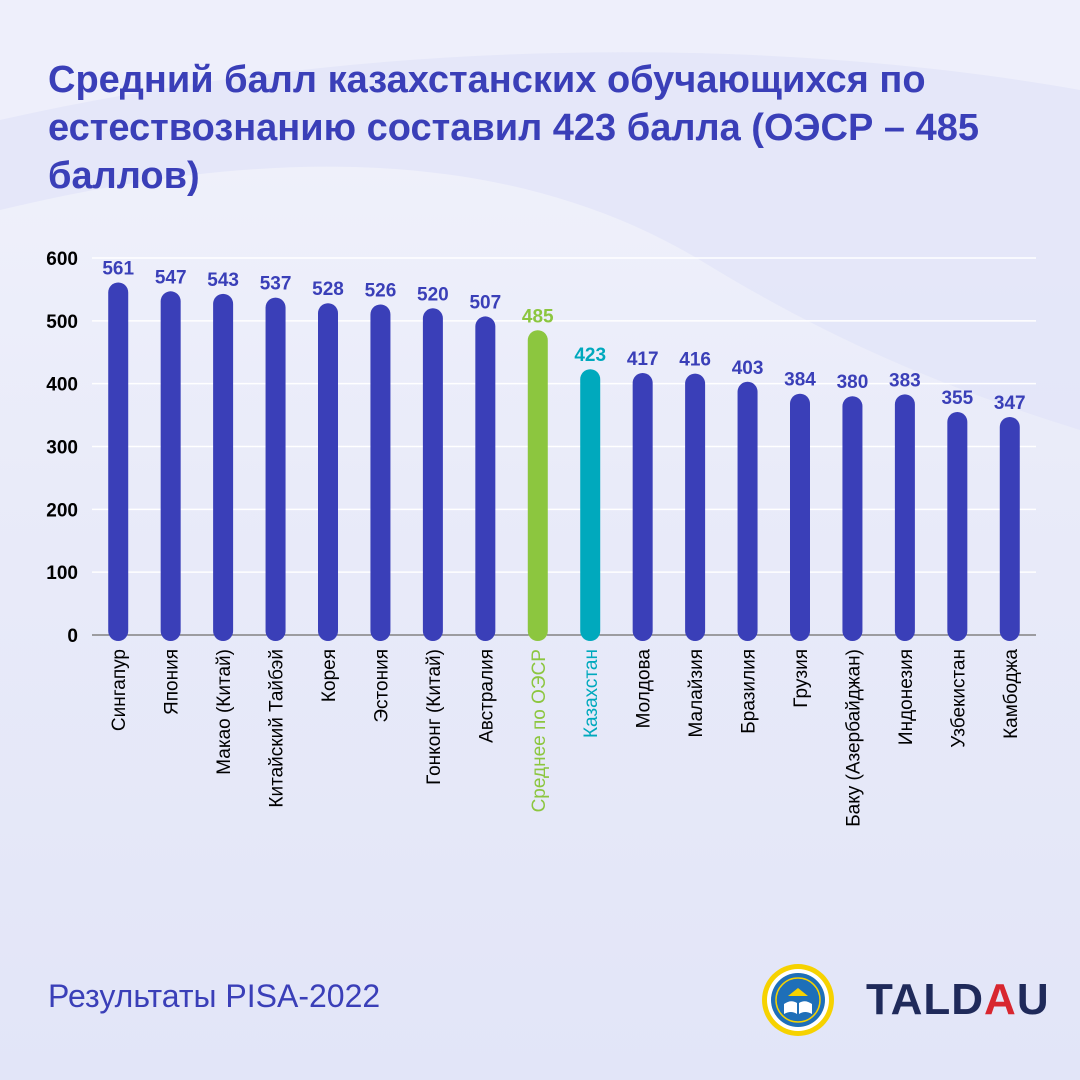  I want to click on y-tick-label: 400, so click(62, 385).